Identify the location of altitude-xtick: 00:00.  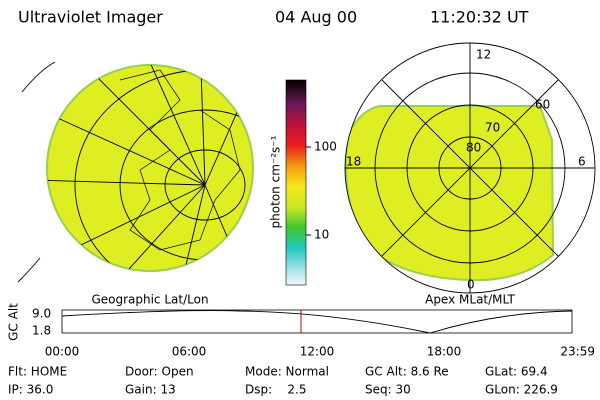
(62, 352).